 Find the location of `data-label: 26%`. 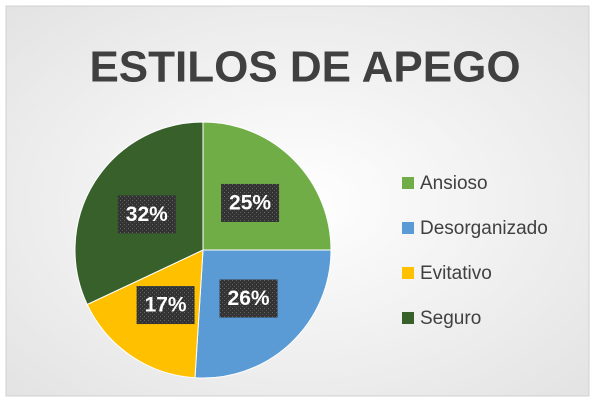

data-label: 26% is located at coordinates (249, 298).